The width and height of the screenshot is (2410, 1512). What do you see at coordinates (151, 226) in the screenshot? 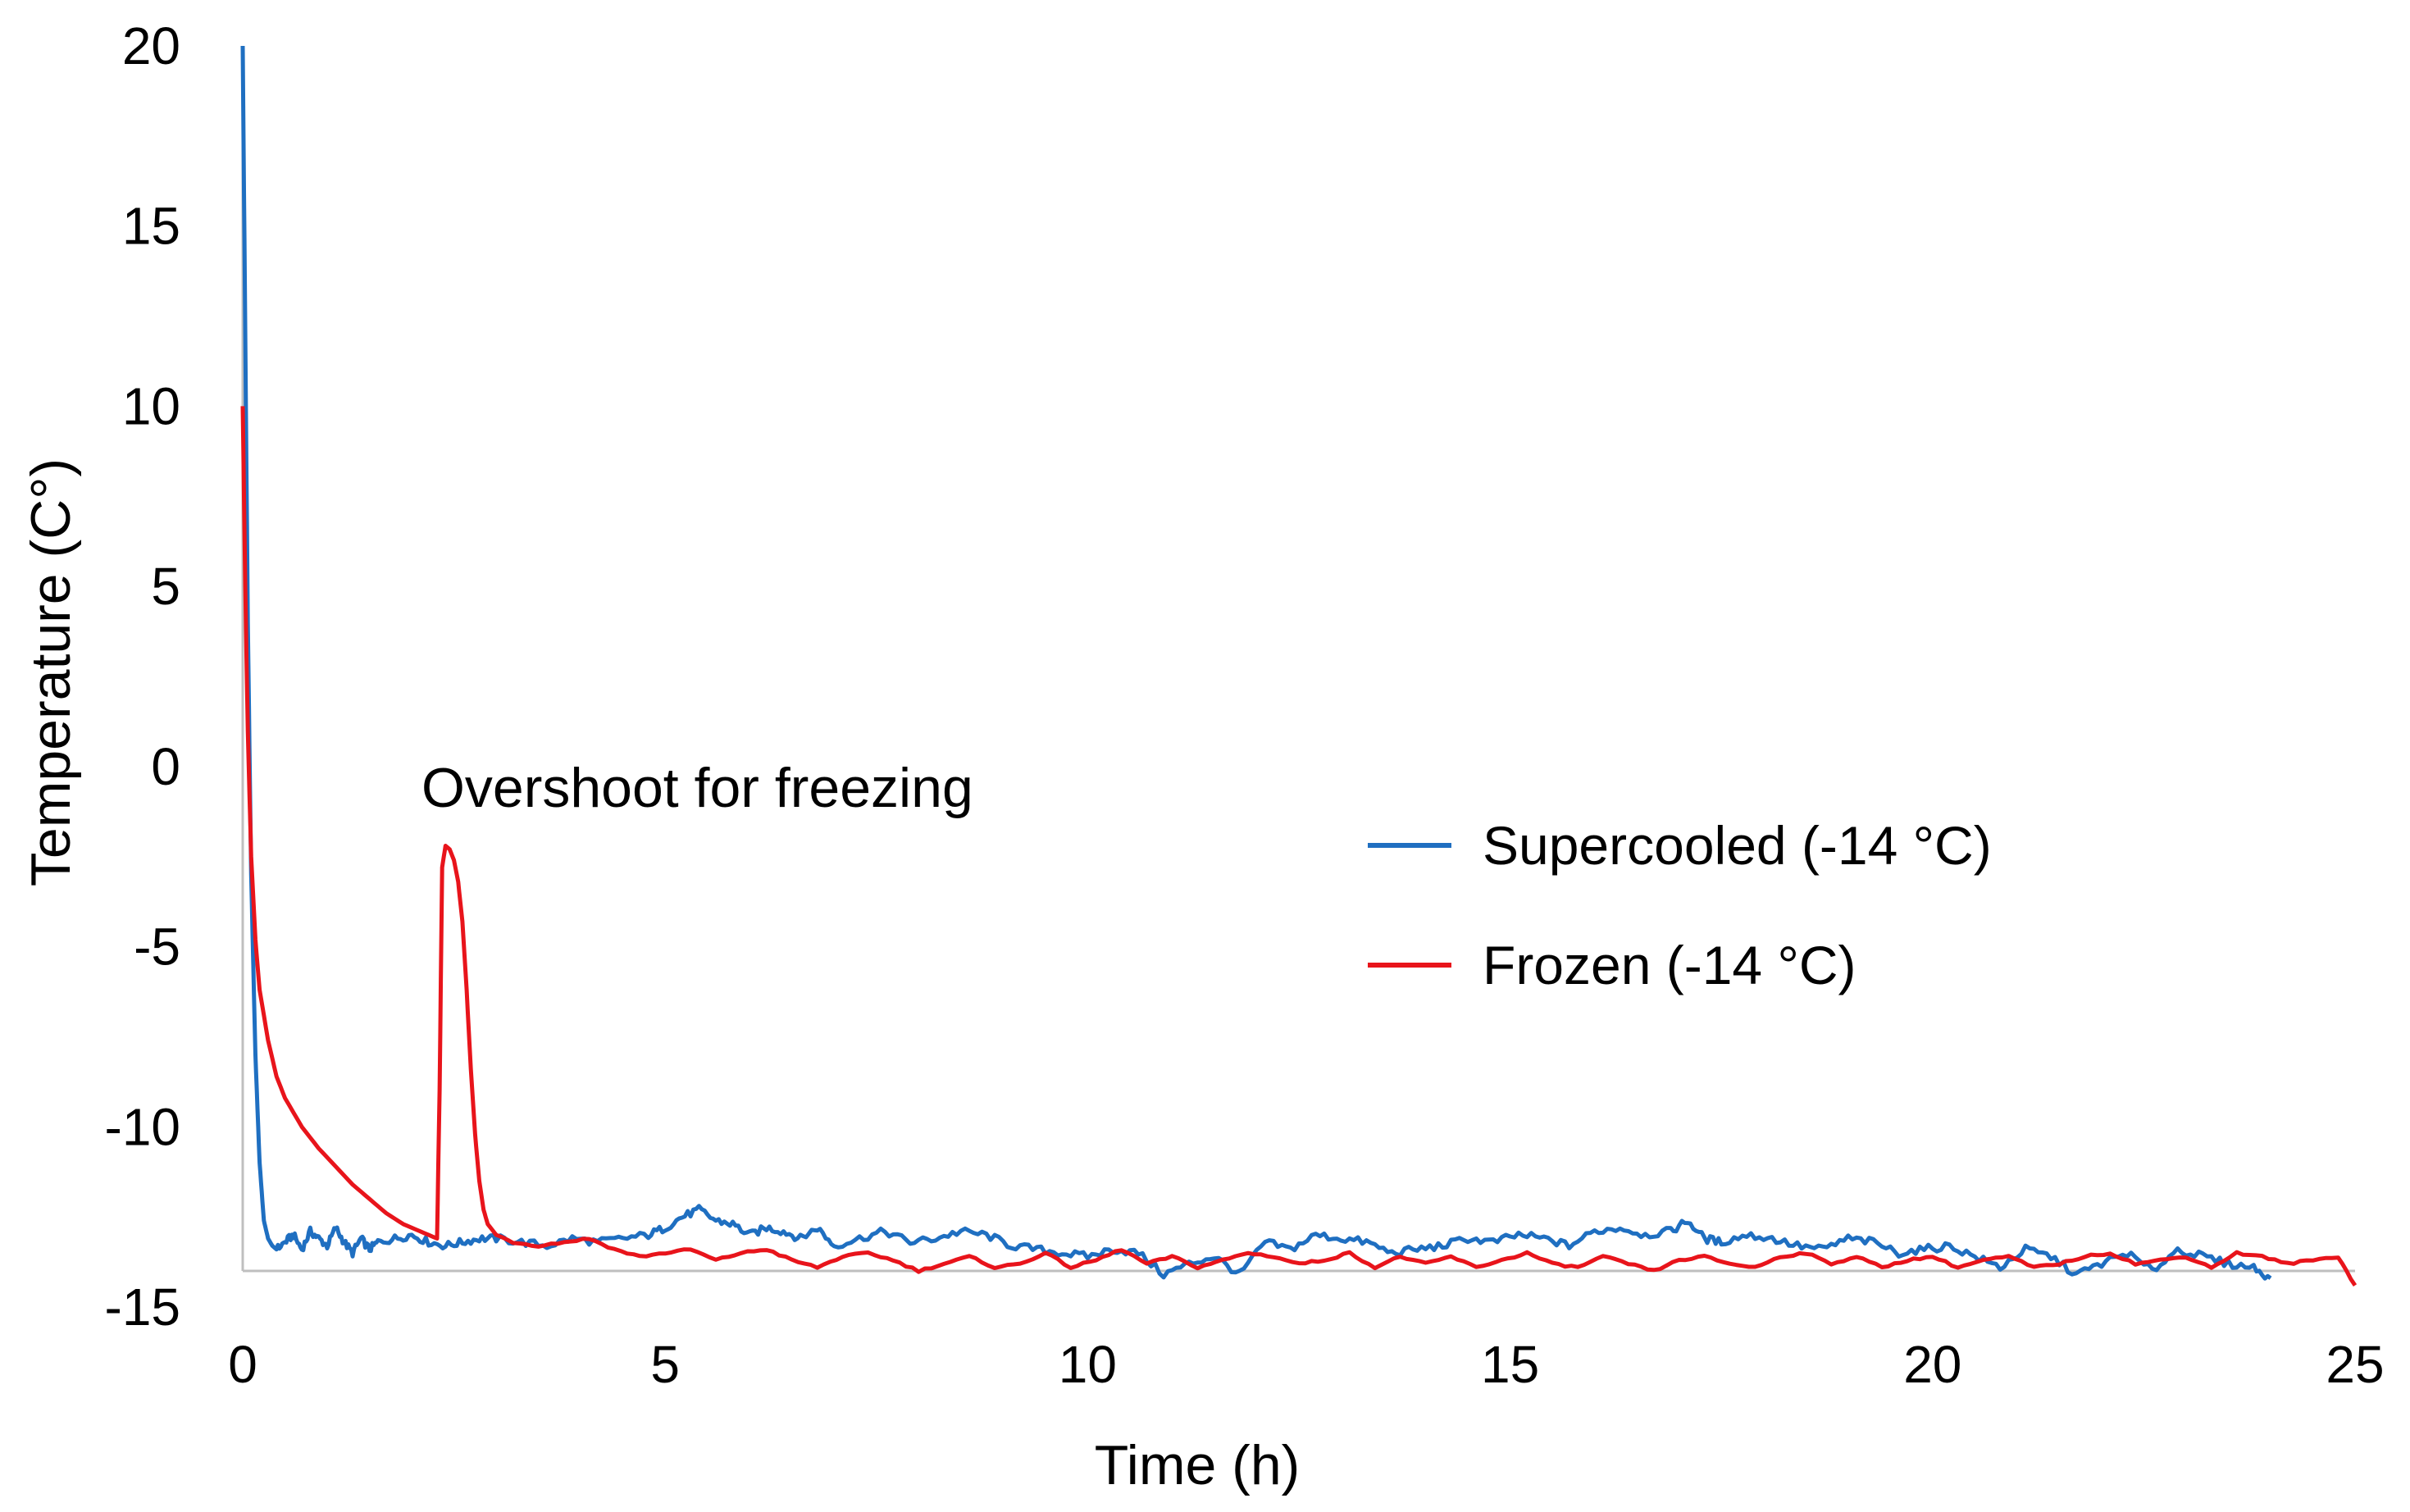
I see `y-tick-label-1: 15` at bounding box center [151, 226].